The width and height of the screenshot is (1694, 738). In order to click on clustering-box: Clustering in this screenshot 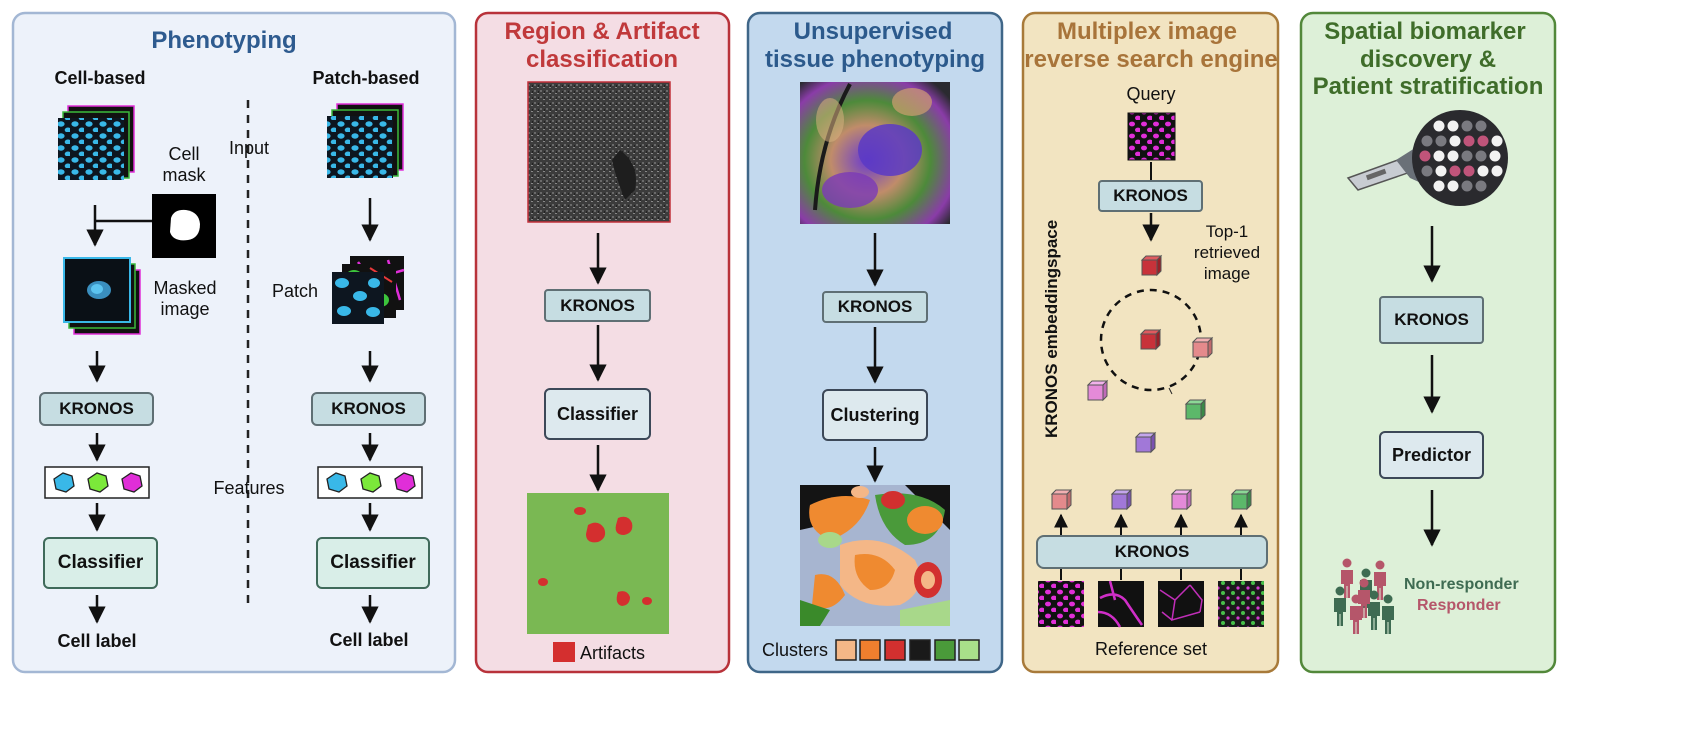, I will do `click(875, 415)`.